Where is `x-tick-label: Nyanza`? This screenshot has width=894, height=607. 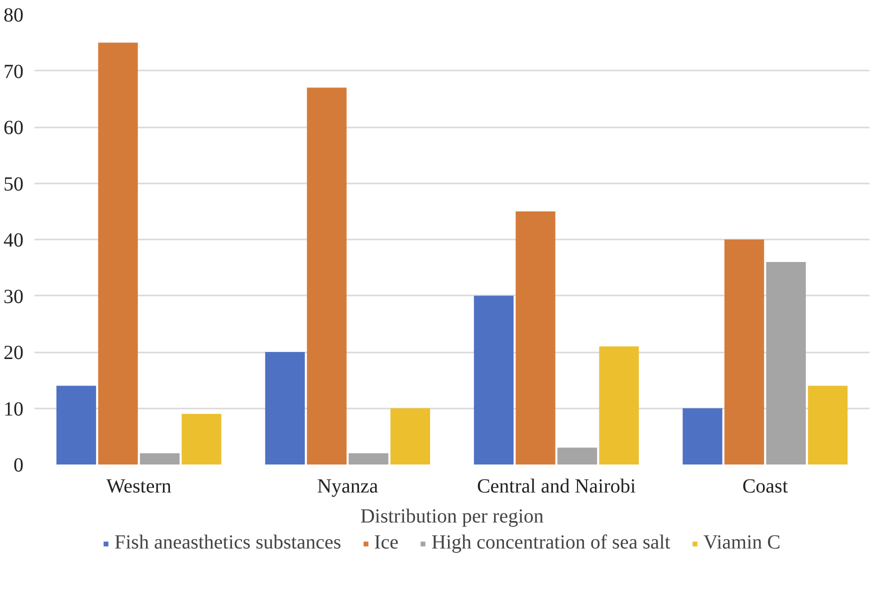
x-tick-label: Nyanza is located at coordinates (347, 487).